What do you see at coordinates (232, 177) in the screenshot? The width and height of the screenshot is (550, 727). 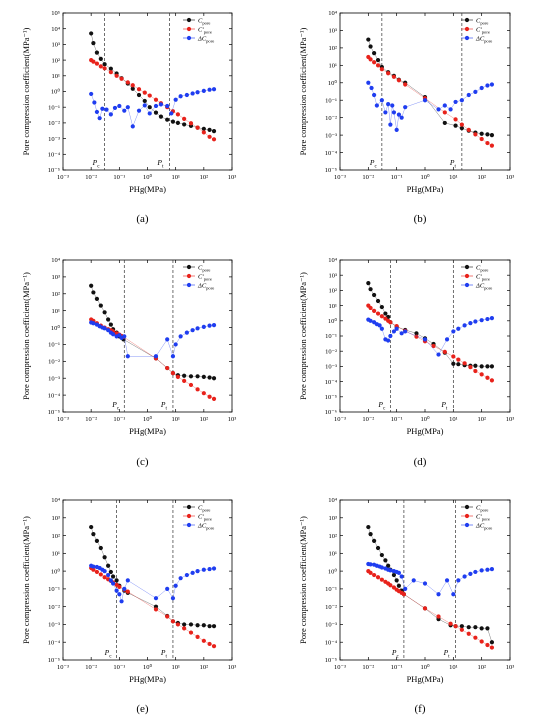 I see `x-tick-label: 10³` at bounding box center [232, 177].